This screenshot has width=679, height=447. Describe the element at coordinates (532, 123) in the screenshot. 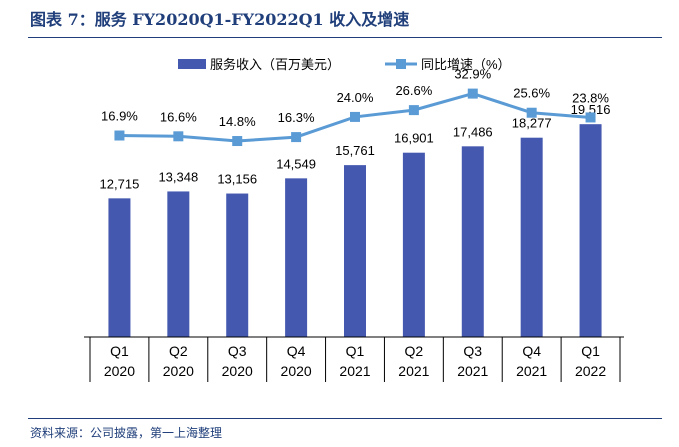

I see `bar-value-label: 18,277` at that location.